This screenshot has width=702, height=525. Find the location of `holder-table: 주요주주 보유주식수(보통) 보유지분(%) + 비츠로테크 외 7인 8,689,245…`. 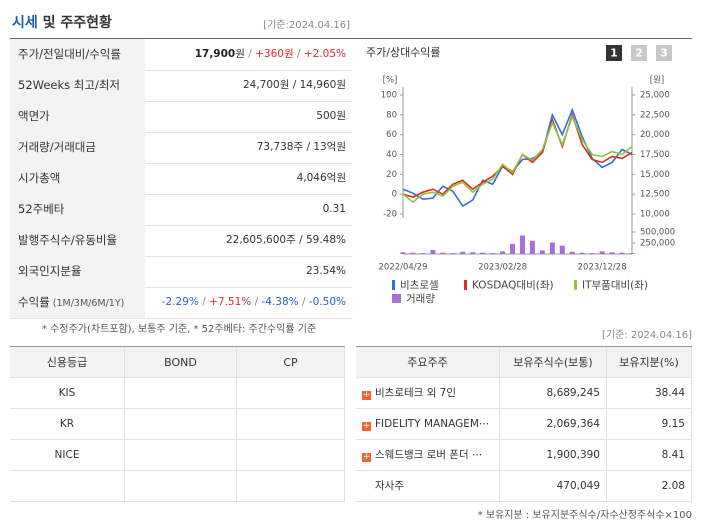

holder-table: 주요주주 보유주식수(보통) 보유지분(%) + 비츠로테크 외 7인 8,689,245… is located at coordinates (524, 425).